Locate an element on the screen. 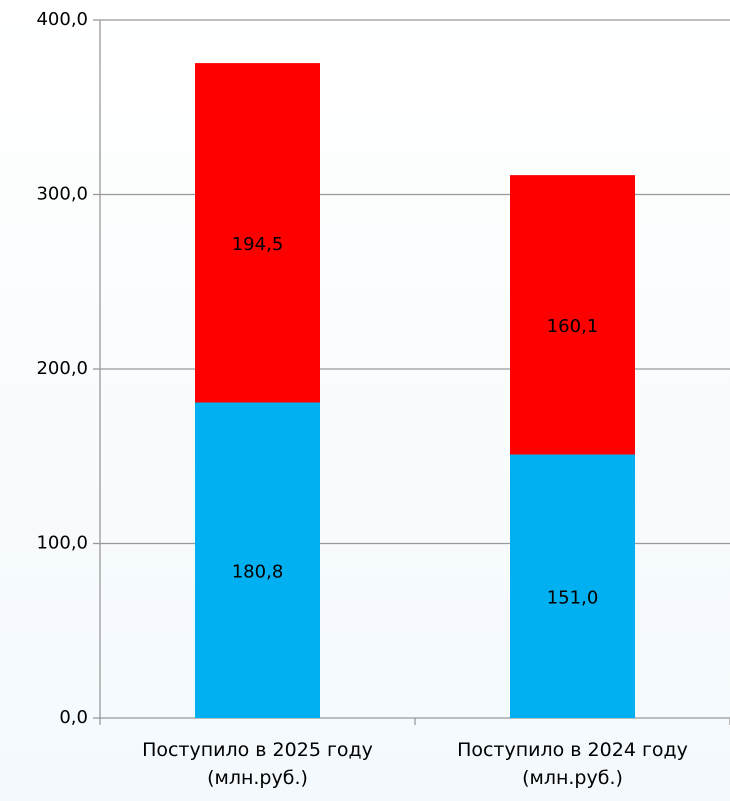  y-tick-label: 100,0 is located at coordinates (62, 543).